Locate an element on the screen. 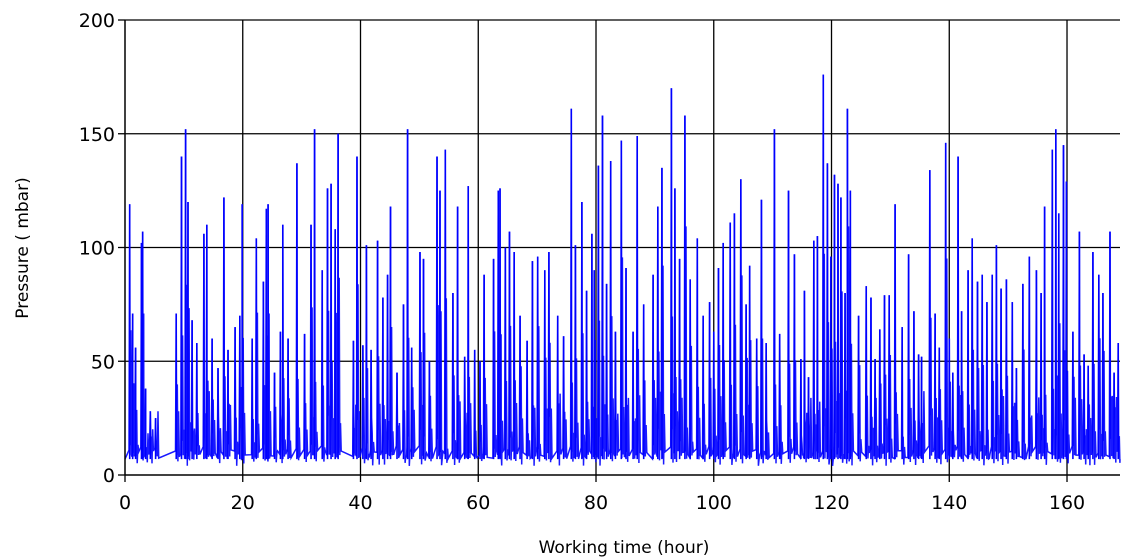 This screenshot has height=558, width=1122. y-axis-ticks: 0 50 100 150 200 is located at coordinates (102, 248).